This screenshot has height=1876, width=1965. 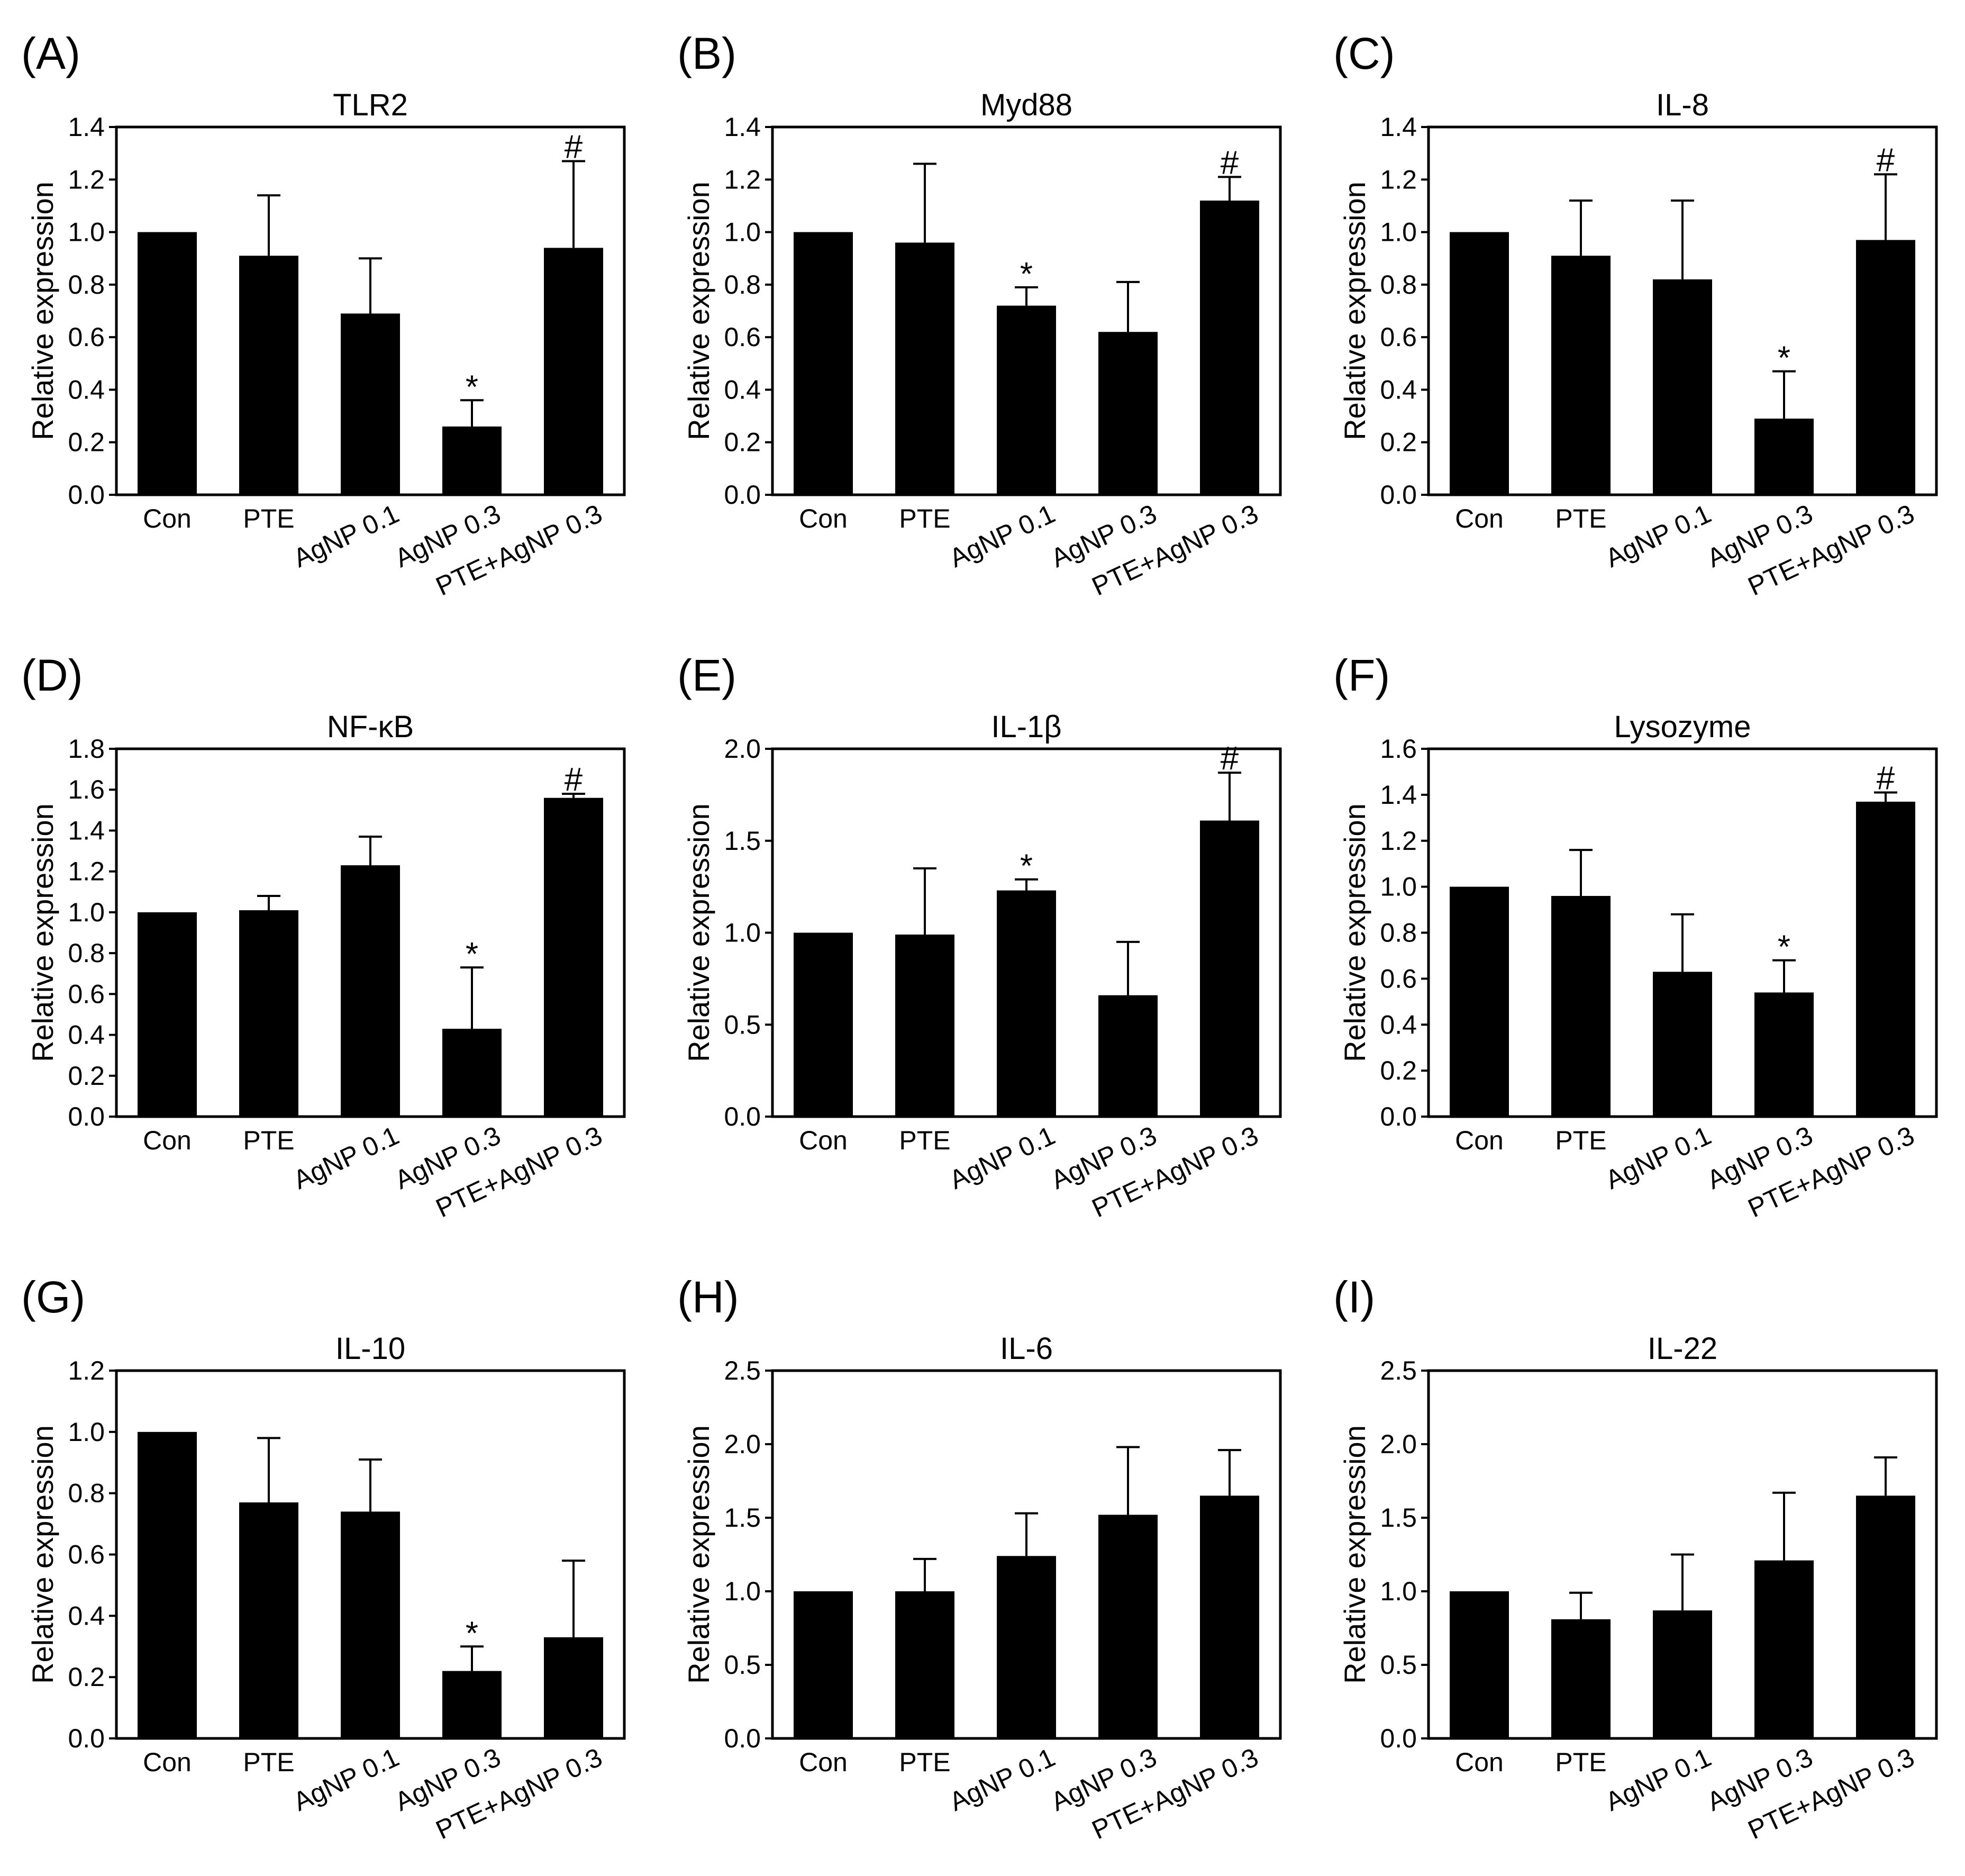 I want to click on chart-title: IL-8, so click(x=1683, y=105).